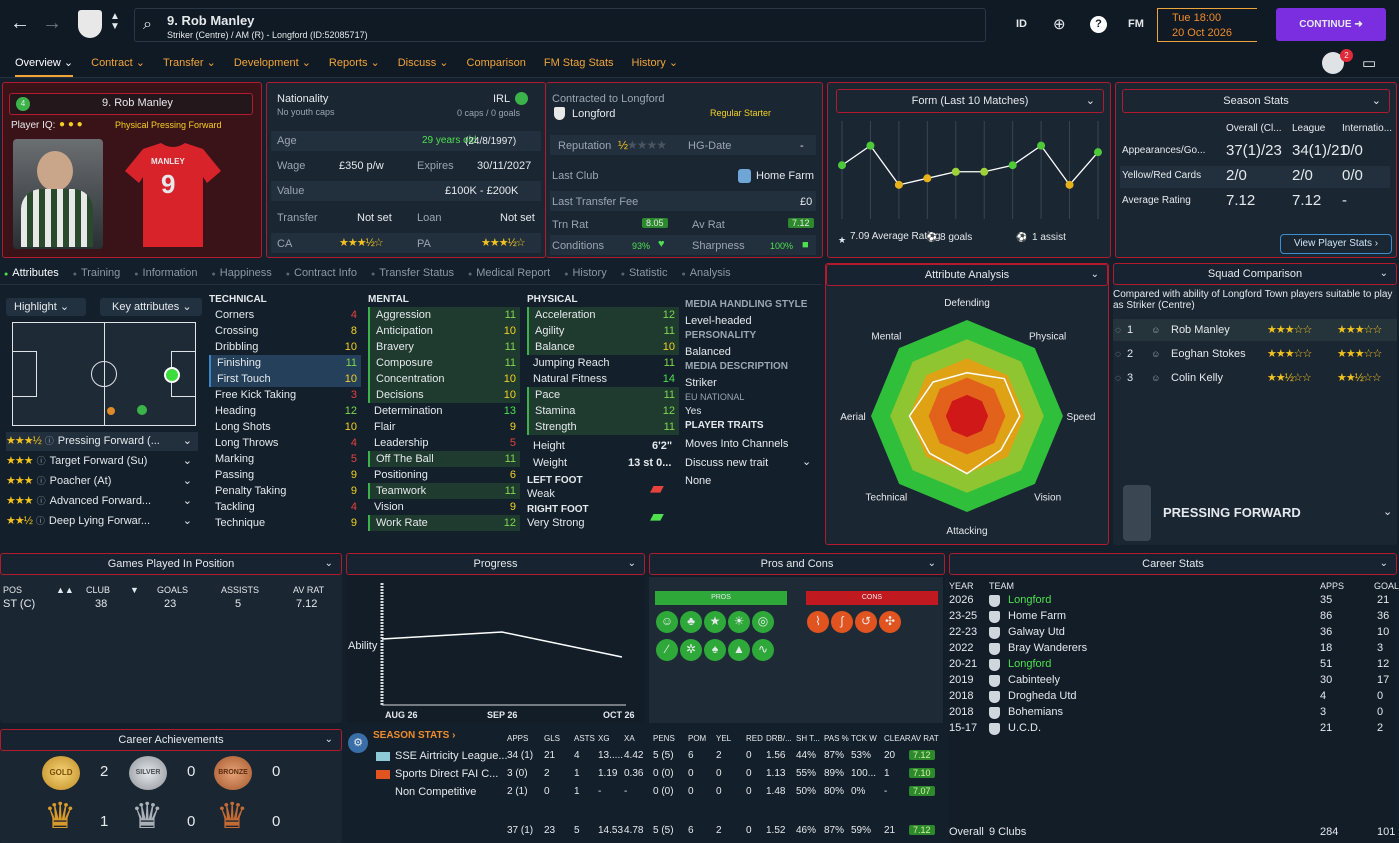  What do you see at coordinates (763, 622) in the screenshot?
I see `pro-target-icon: ◎` at bounding box center [763, 622].